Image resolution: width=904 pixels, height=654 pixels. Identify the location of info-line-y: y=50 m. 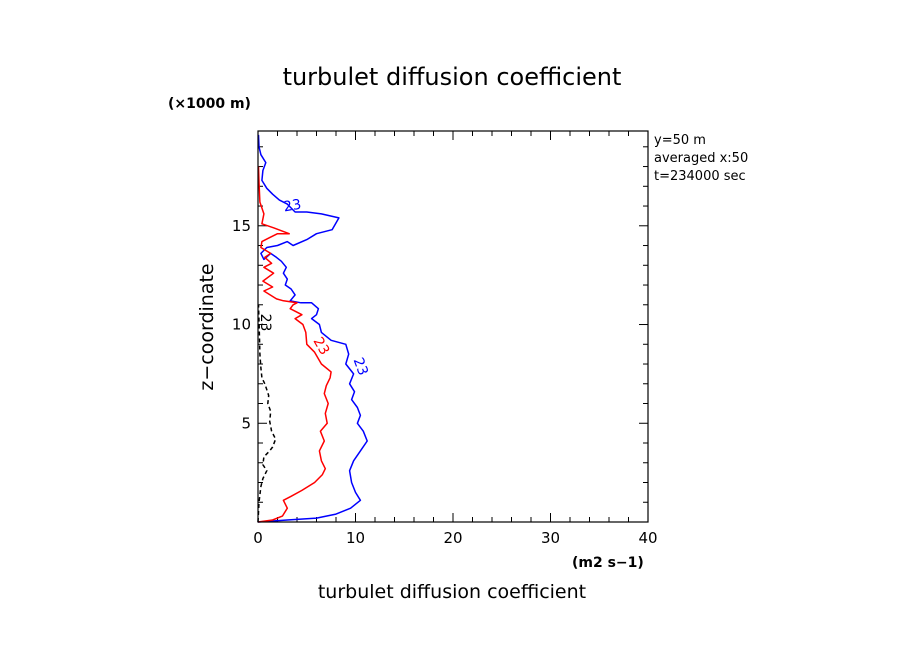
(680, 140).